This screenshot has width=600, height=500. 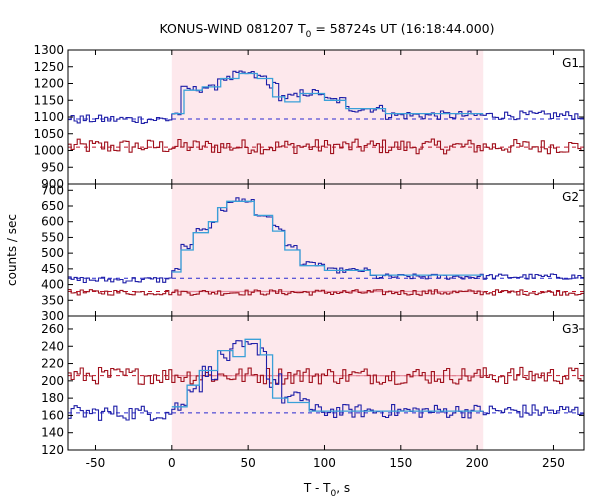 What do you see at coordinates (12, 250) in the screenshot?
I see `y-axis-label: counts / sec` at bounding box center [12, 250].